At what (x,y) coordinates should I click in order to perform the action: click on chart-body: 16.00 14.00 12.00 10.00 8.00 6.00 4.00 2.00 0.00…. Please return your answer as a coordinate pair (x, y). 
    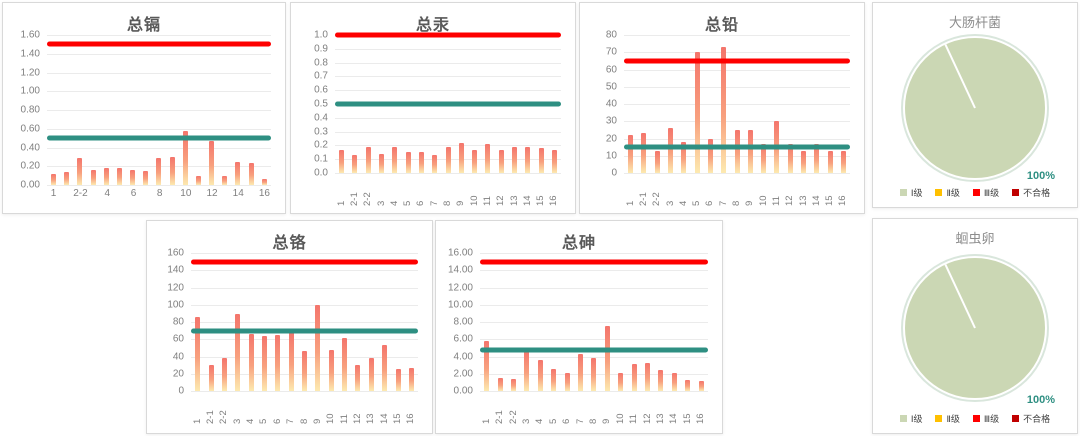
    Looking at the image, I should click on (579, 337).